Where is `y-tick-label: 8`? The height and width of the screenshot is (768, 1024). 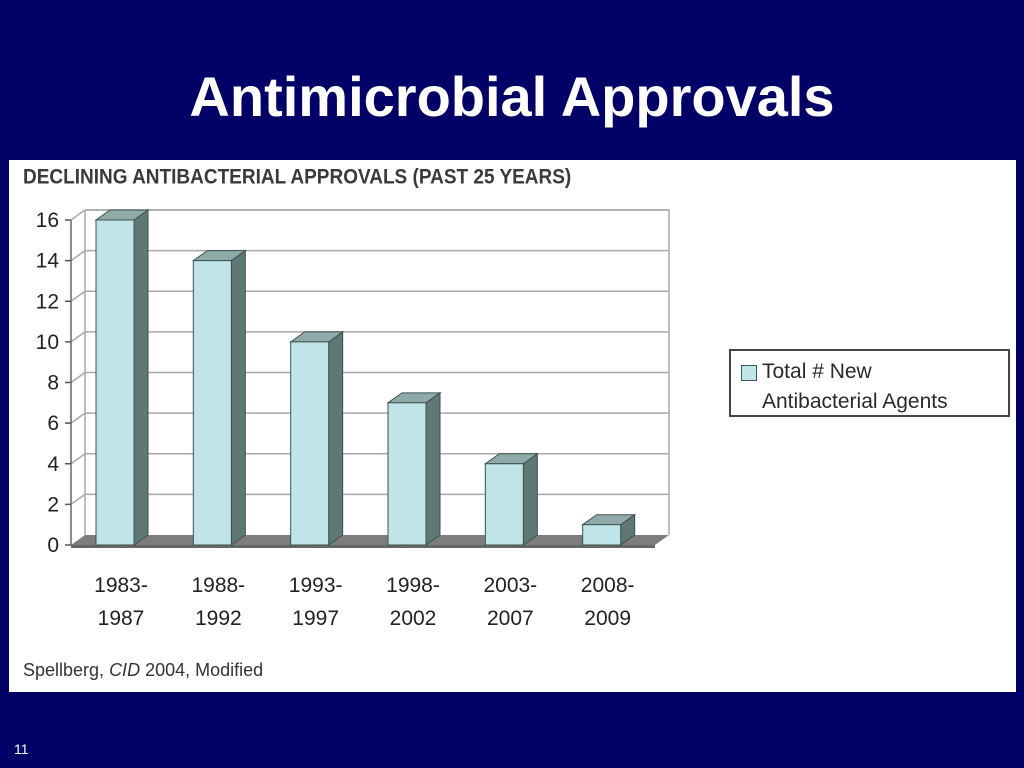 y-tick-label: 8 is located at coordinates (53, 383).